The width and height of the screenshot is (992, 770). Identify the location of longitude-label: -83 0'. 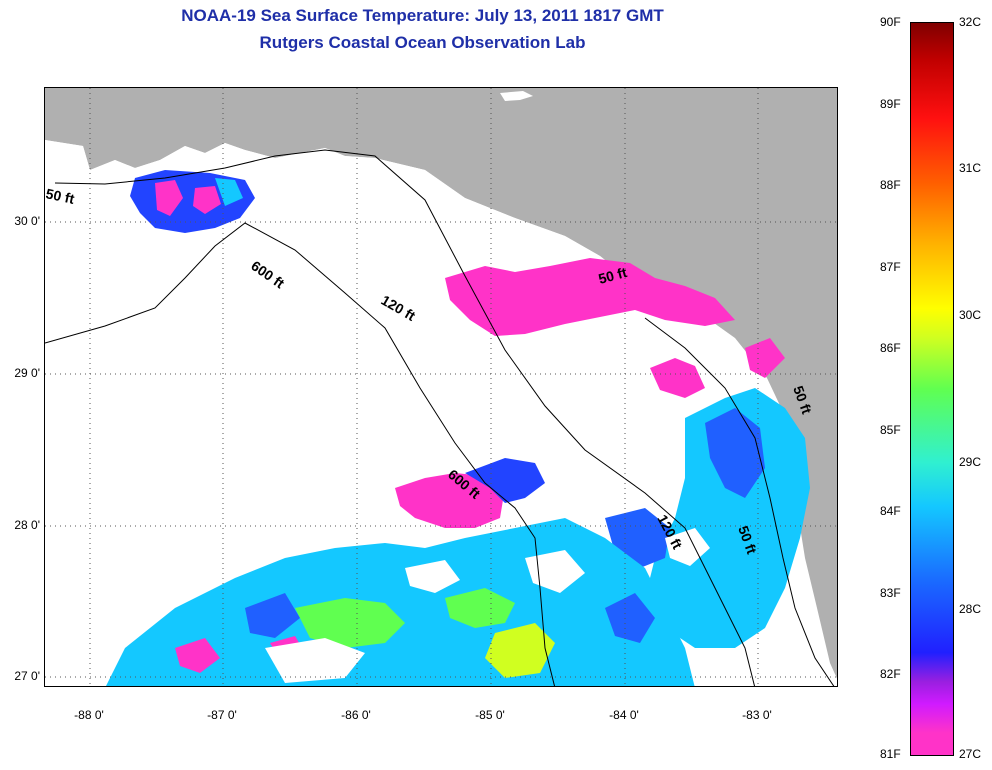
(757, 715).